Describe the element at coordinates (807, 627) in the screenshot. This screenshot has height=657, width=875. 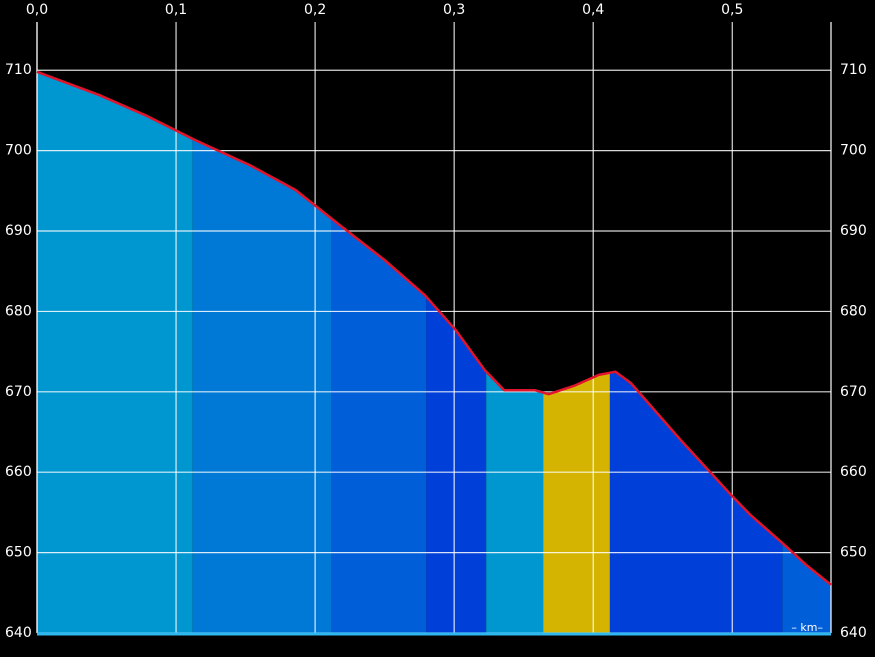
I see `x-unit-label: – km–` at that location.